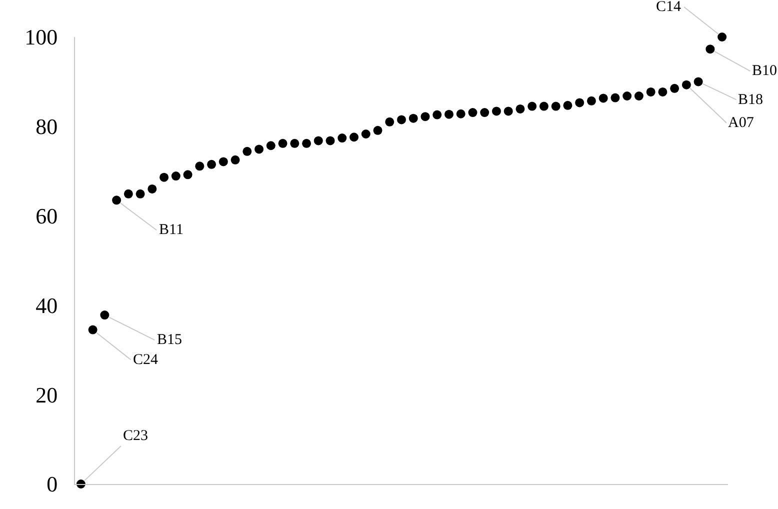  What do you see at coordinates (41, 37) in the screenshot?
I see `y-tick-label: 100` at bounding box center [41, 37].